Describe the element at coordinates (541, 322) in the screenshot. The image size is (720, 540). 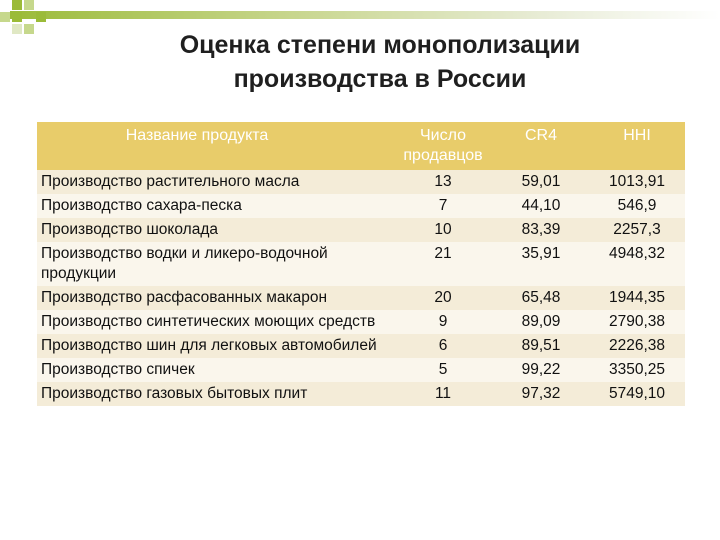
I see `cell-cr4: 89,09` at that location.